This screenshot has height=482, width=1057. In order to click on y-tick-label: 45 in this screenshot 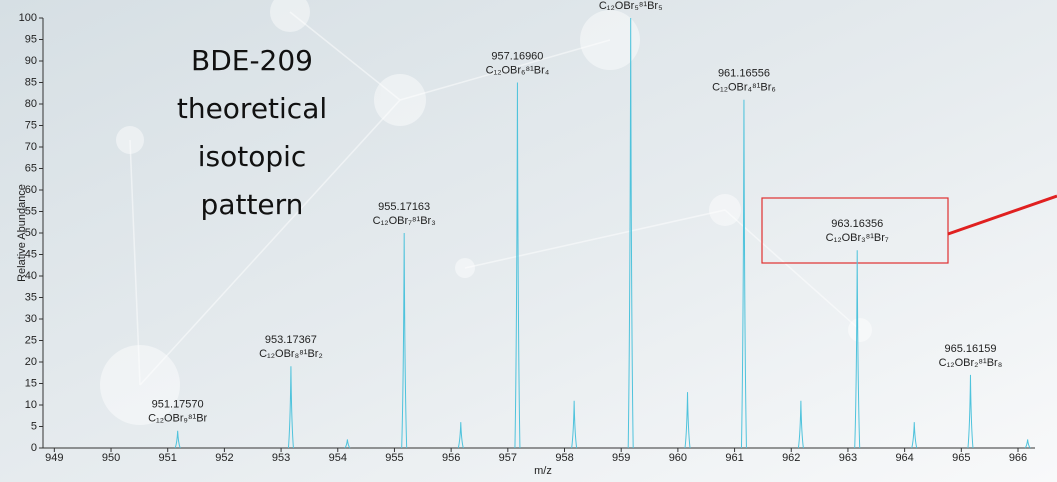, I will do `click(31, 254)`.